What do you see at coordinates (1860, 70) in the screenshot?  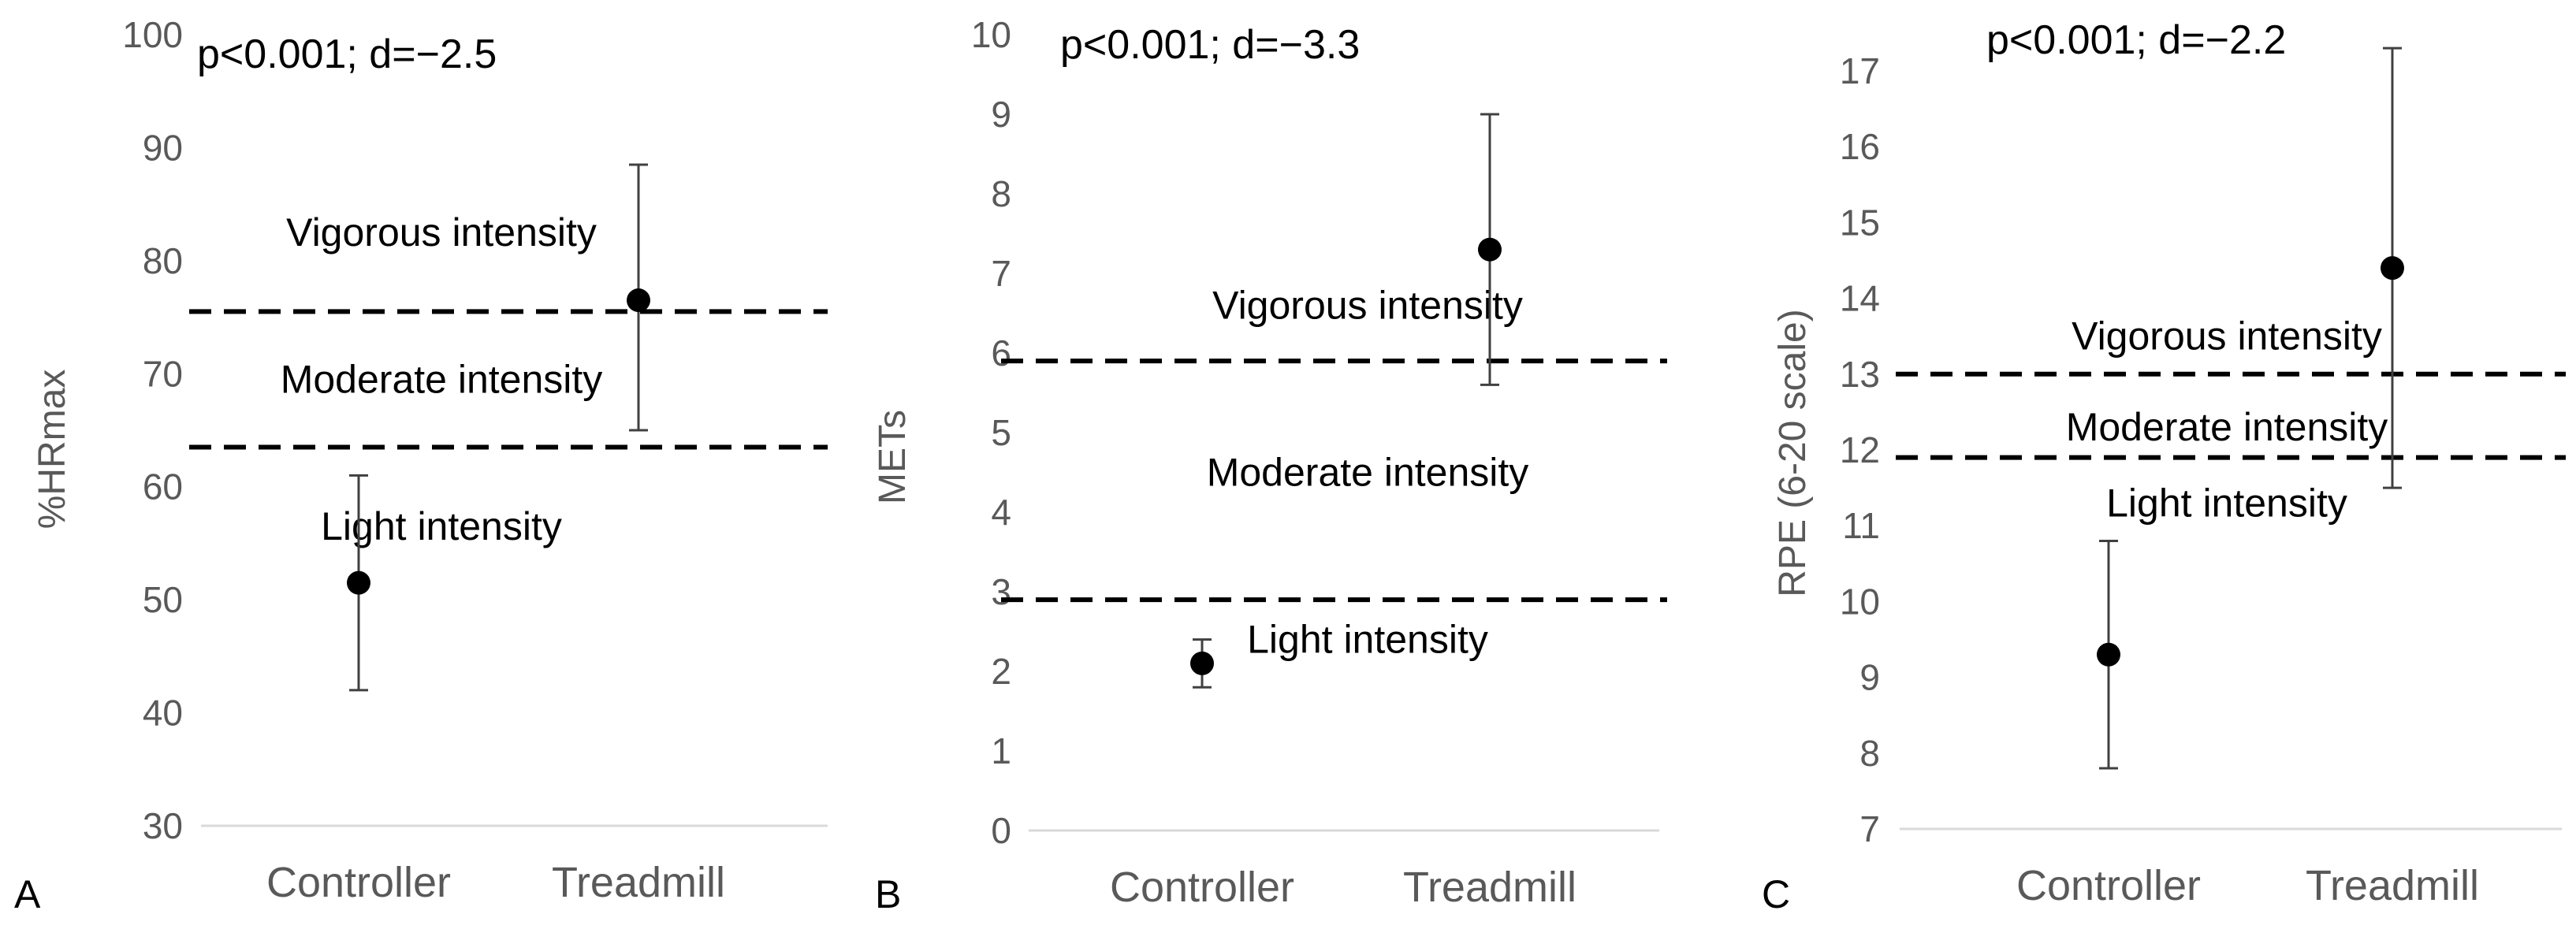 I see `y-tick-label: 17` at bounding box center [1860, 70].